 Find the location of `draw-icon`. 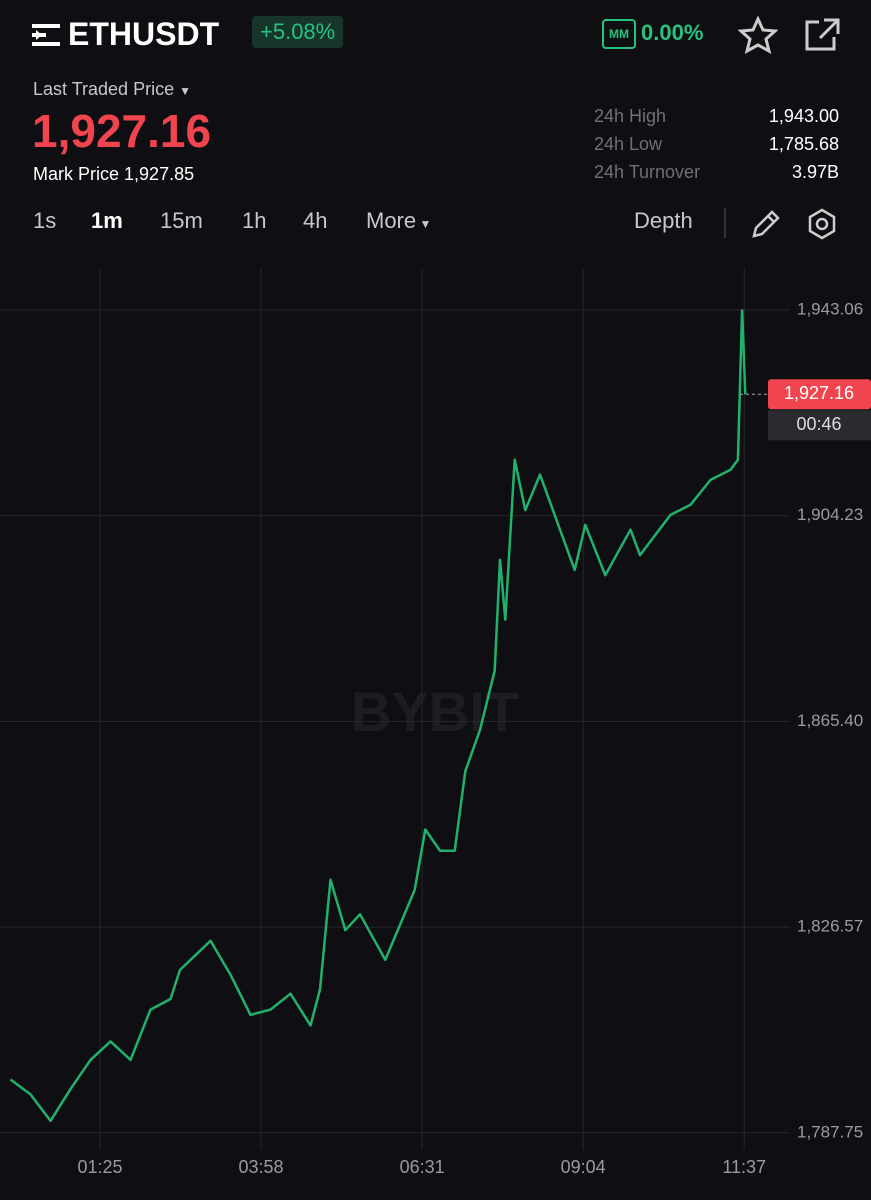

draw-icon is located at coordinates (766, 224).